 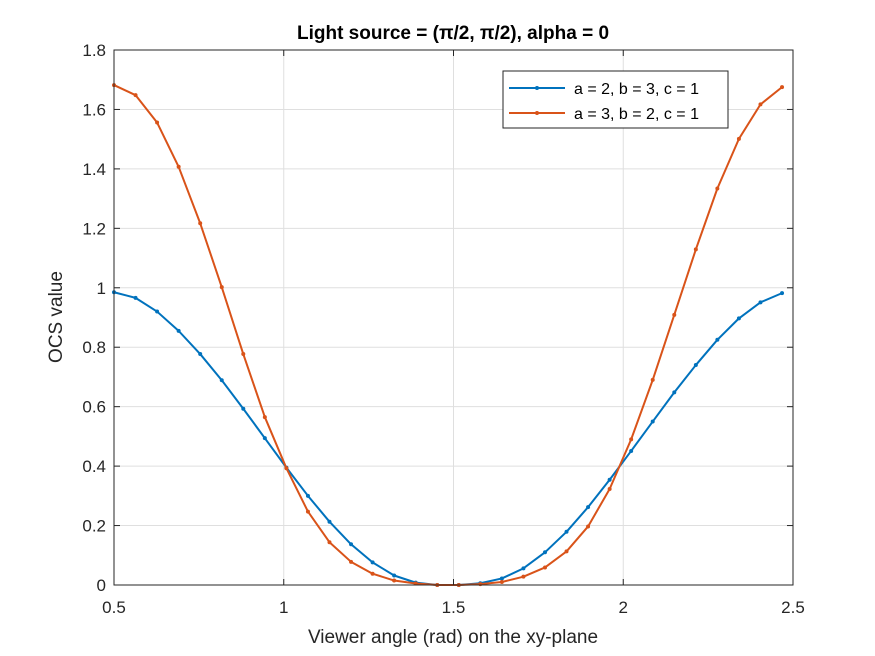 What do you see at coordinates (94, 526) in the screenshot?
I see `y-tick-label: 0.2` at bounding box center [94, 526].